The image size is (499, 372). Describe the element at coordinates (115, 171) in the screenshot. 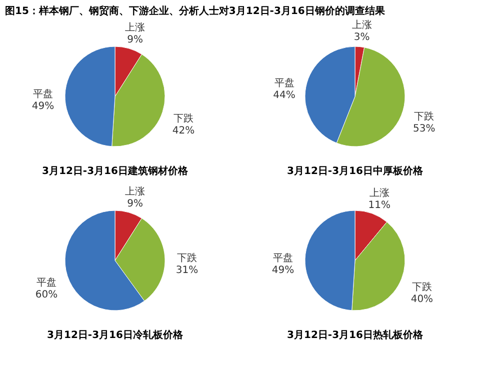

I see `text: 3月12日-3月16日建筑钢材价格` at that location.